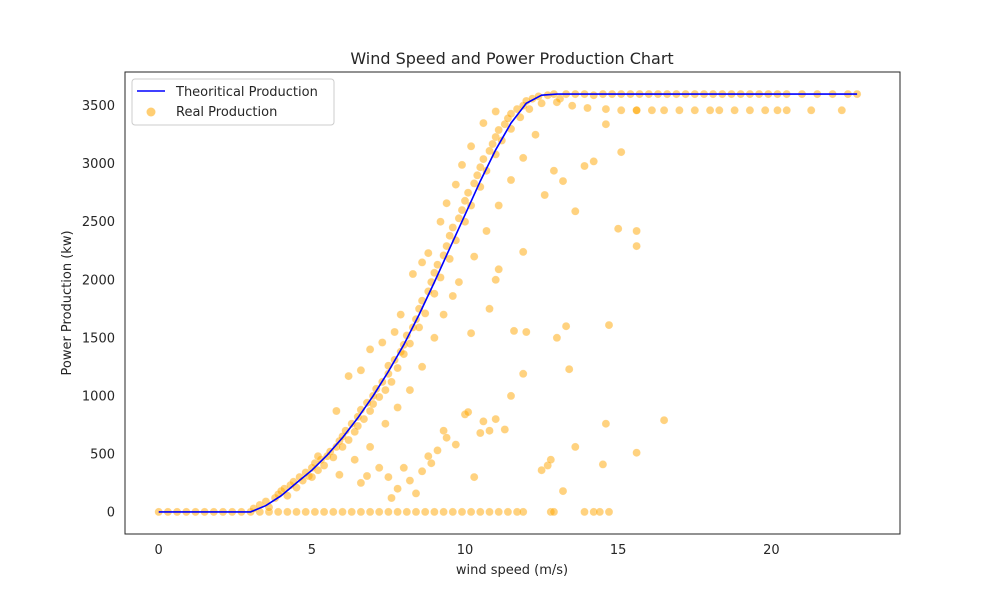 This screenshot has width=1000, height=600. What do you see at coordinates (312, 550) in the screenshot?
I see `x-tick-label: 5` at bounding box center [312, 550].